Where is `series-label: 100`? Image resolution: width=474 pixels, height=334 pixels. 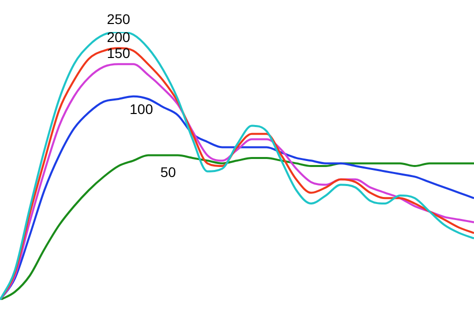 series-label: 100 is located at coordinates (142, 109).